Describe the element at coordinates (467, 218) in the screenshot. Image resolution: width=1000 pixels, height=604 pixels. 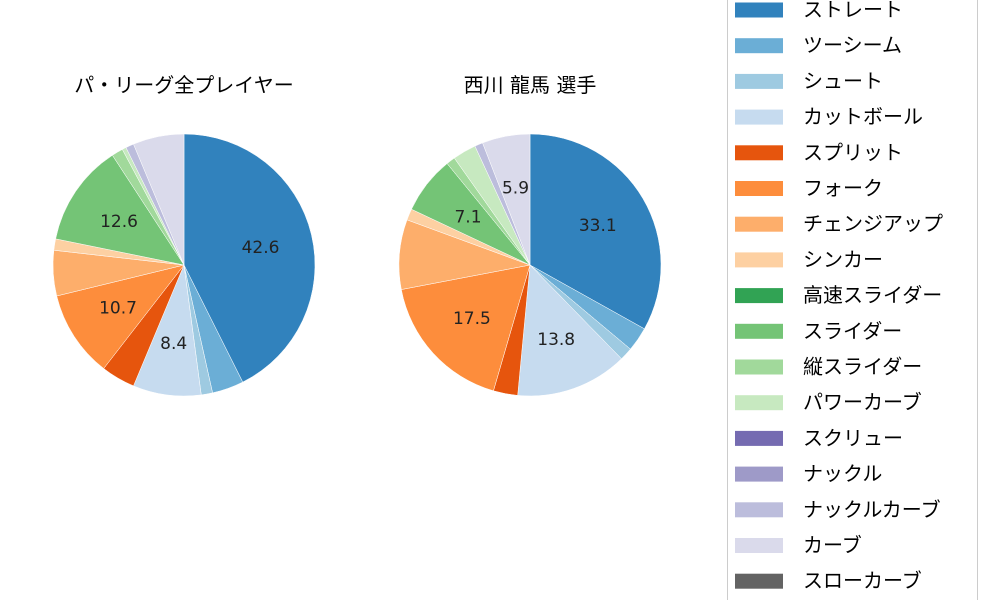
I see `slice-label: 7.1` at that location.